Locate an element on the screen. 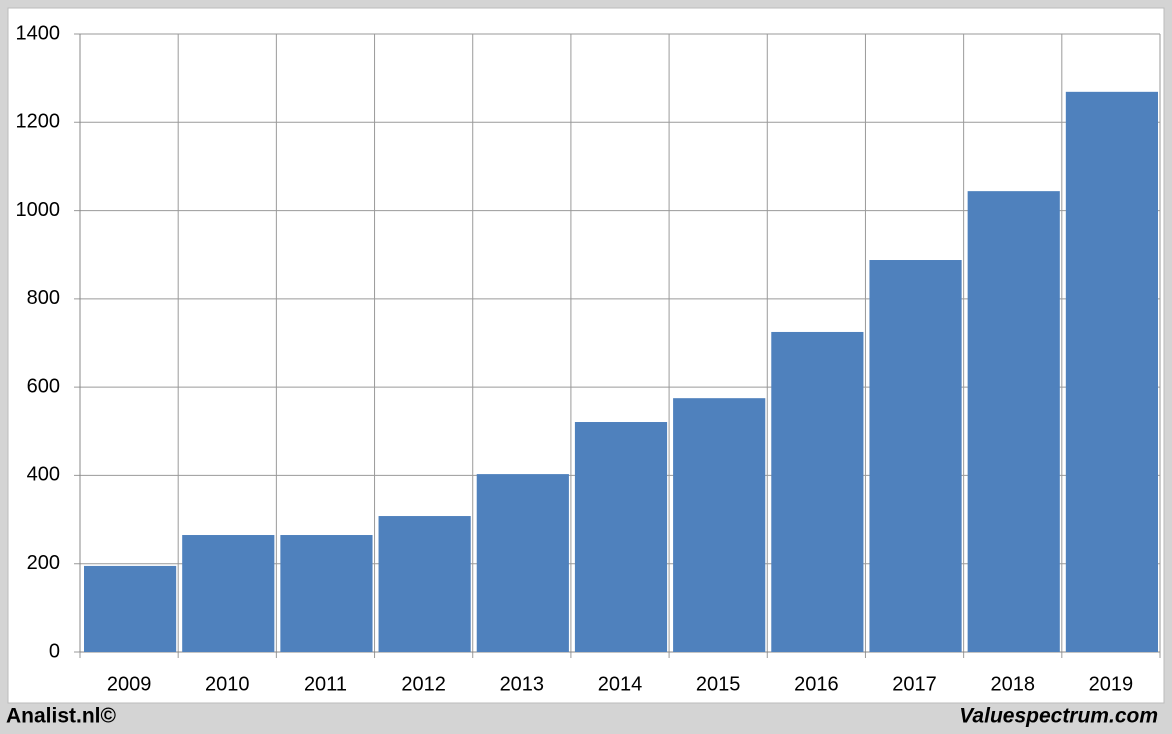  footer-left: Analist.nl© is located at coordinates (61, 716).